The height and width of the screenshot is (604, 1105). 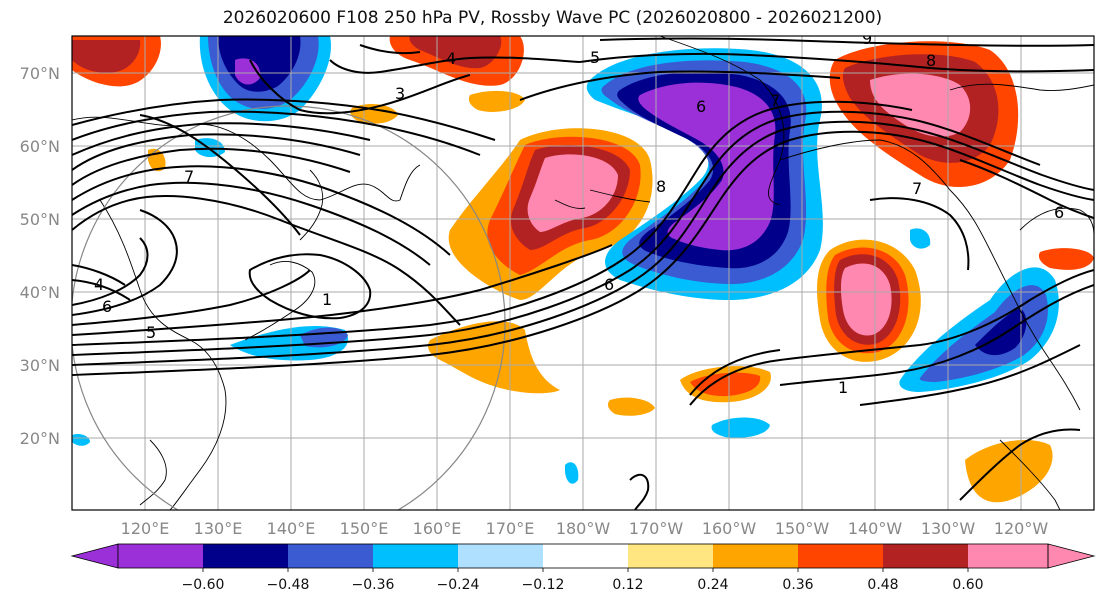 I want to click on colorbar-tick-label: −0.24, so click(x=458, y=585).